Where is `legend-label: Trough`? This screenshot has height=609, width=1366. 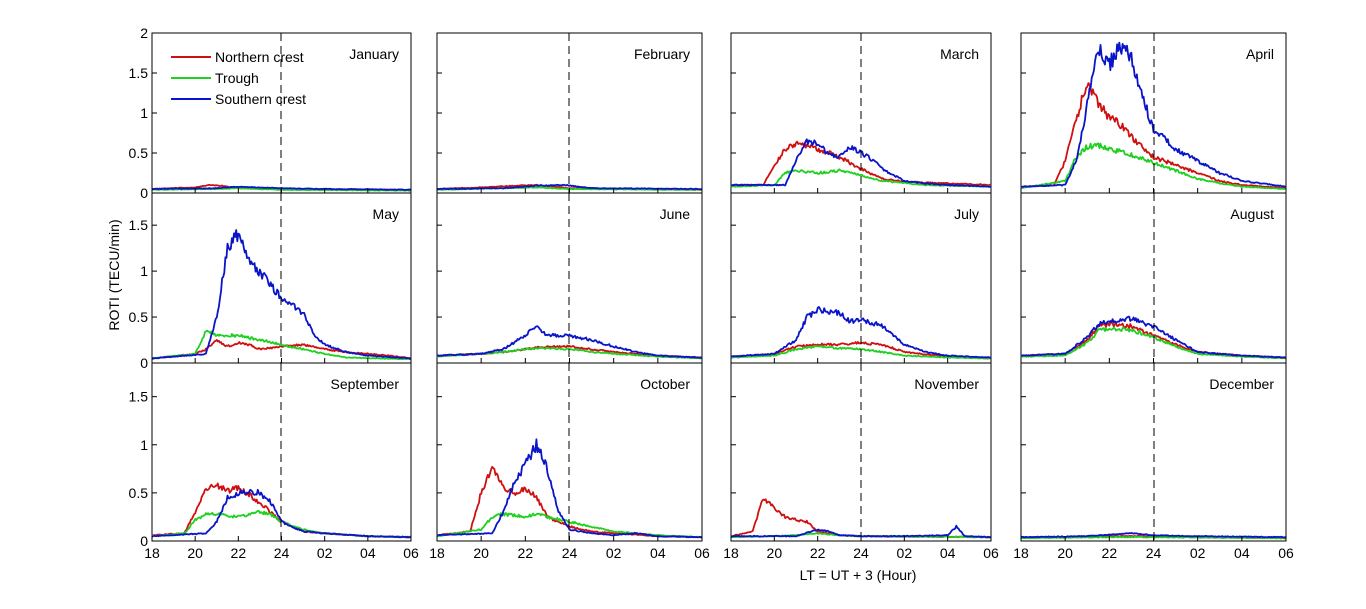 legend-label: Trough is located at coordinates (237, 78).